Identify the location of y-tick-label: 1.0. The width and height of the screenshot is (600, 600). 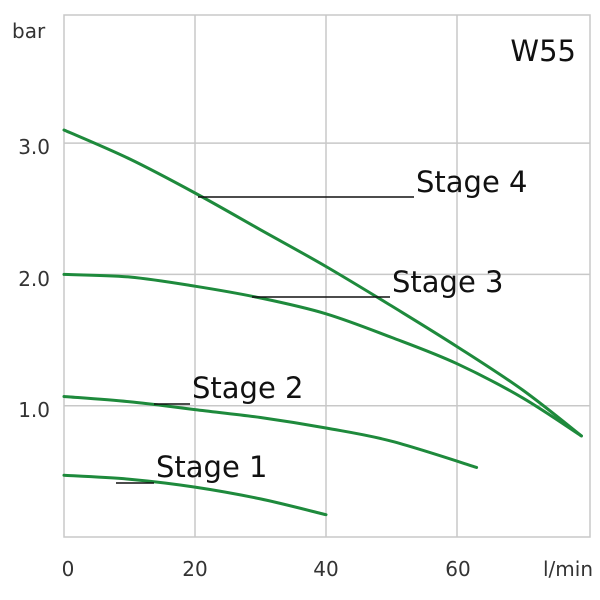
(34, 410).